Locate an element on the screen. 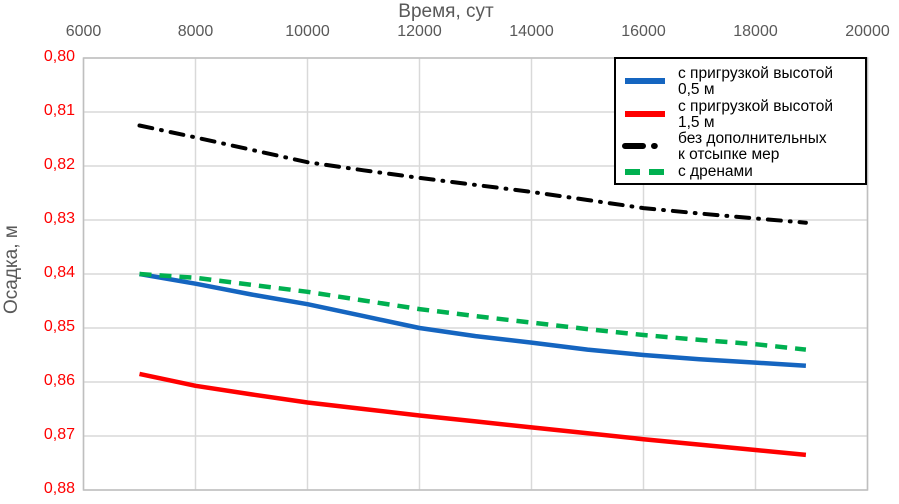  legend-item-2: без дополнительных к отсыпке мер is located at coordinates (739, 147).